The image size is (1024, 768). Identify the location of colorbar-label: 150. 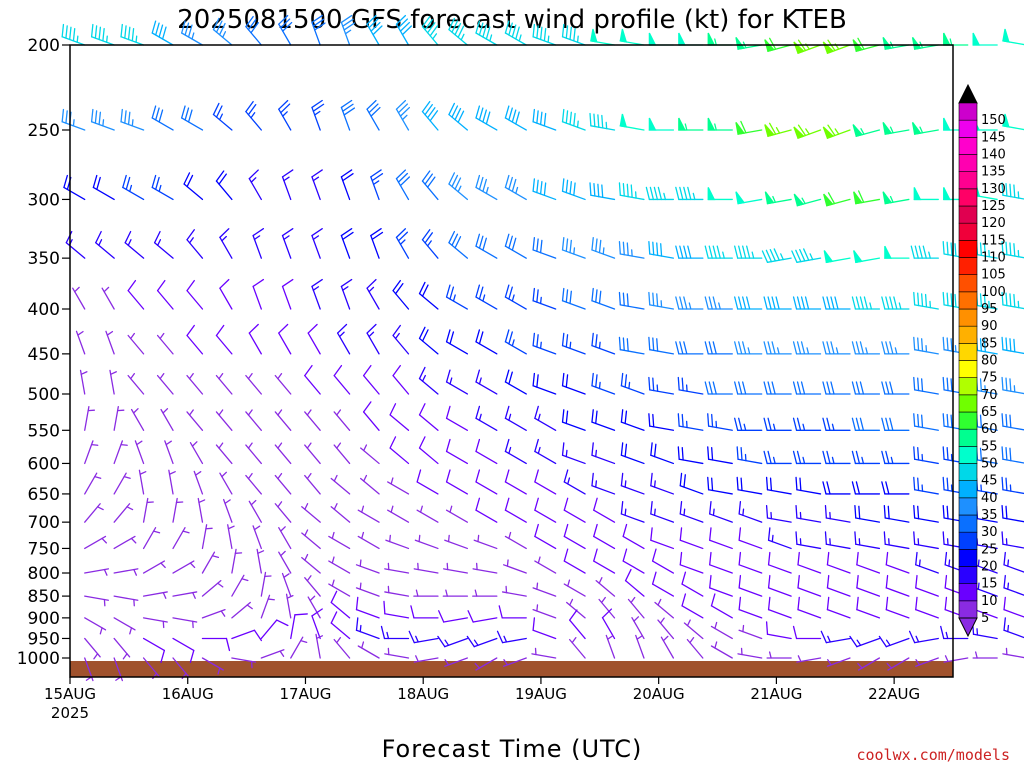
(993, 120).